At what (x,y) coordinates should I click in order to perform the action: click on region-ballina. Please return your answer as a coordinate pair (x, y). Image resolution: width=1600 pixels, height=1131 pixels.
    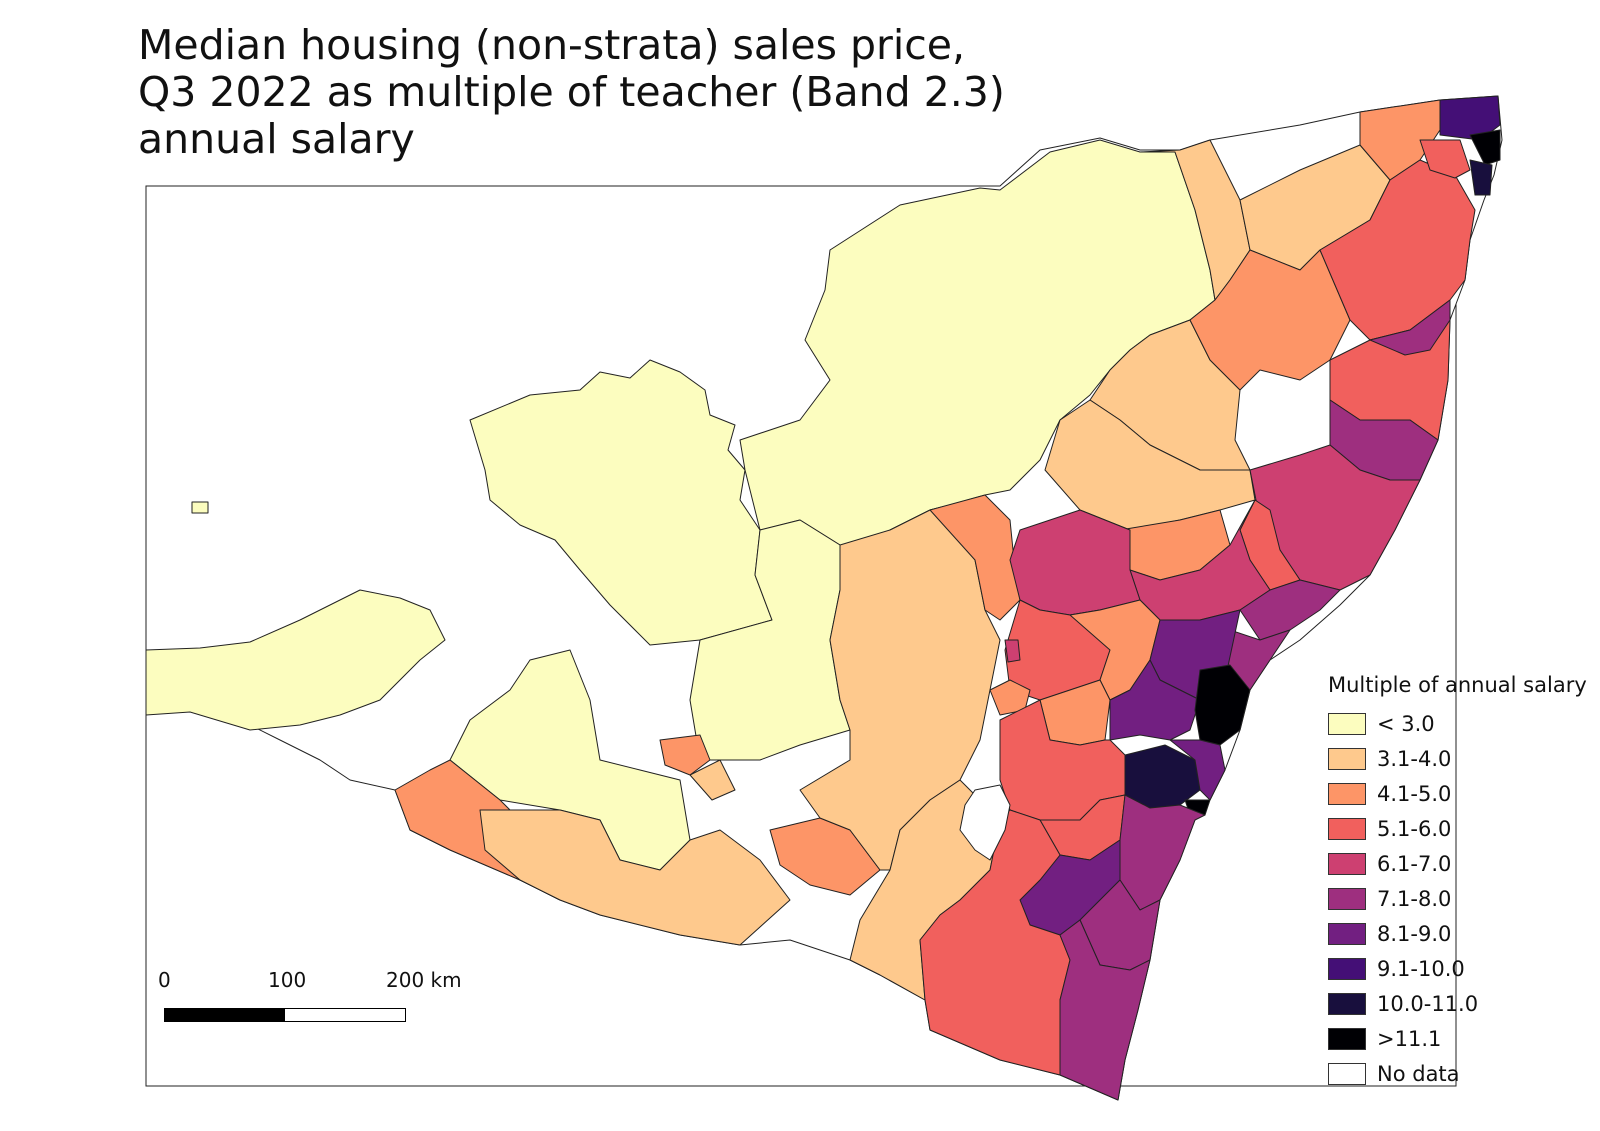
    Looking at the image, I should click on (1445, 159).